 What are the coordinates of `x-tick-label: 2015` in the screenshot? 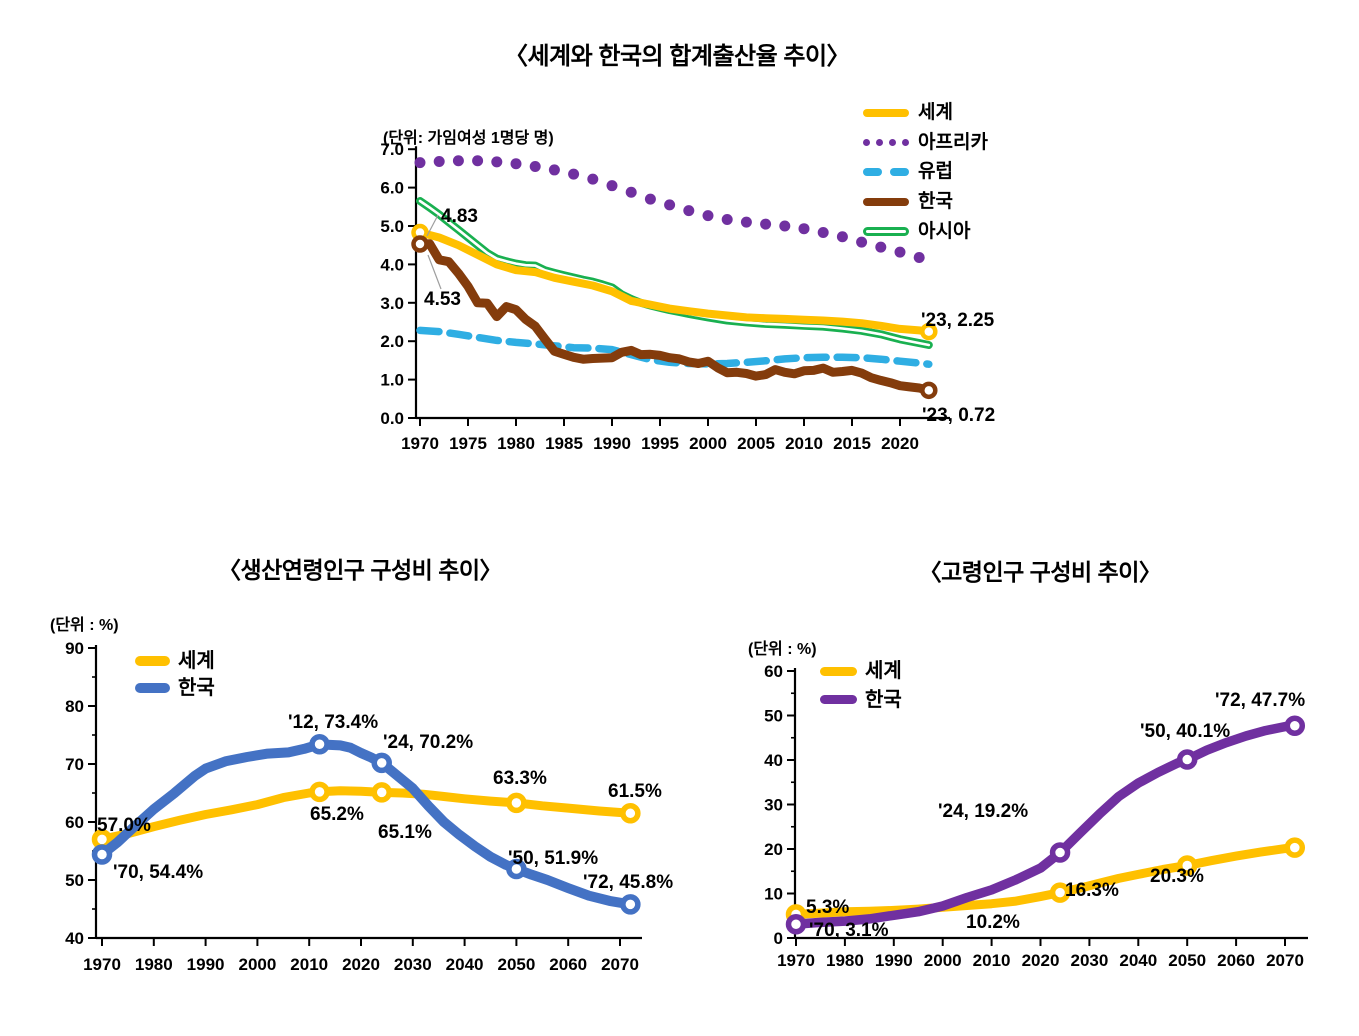 It's located at (852, 443).